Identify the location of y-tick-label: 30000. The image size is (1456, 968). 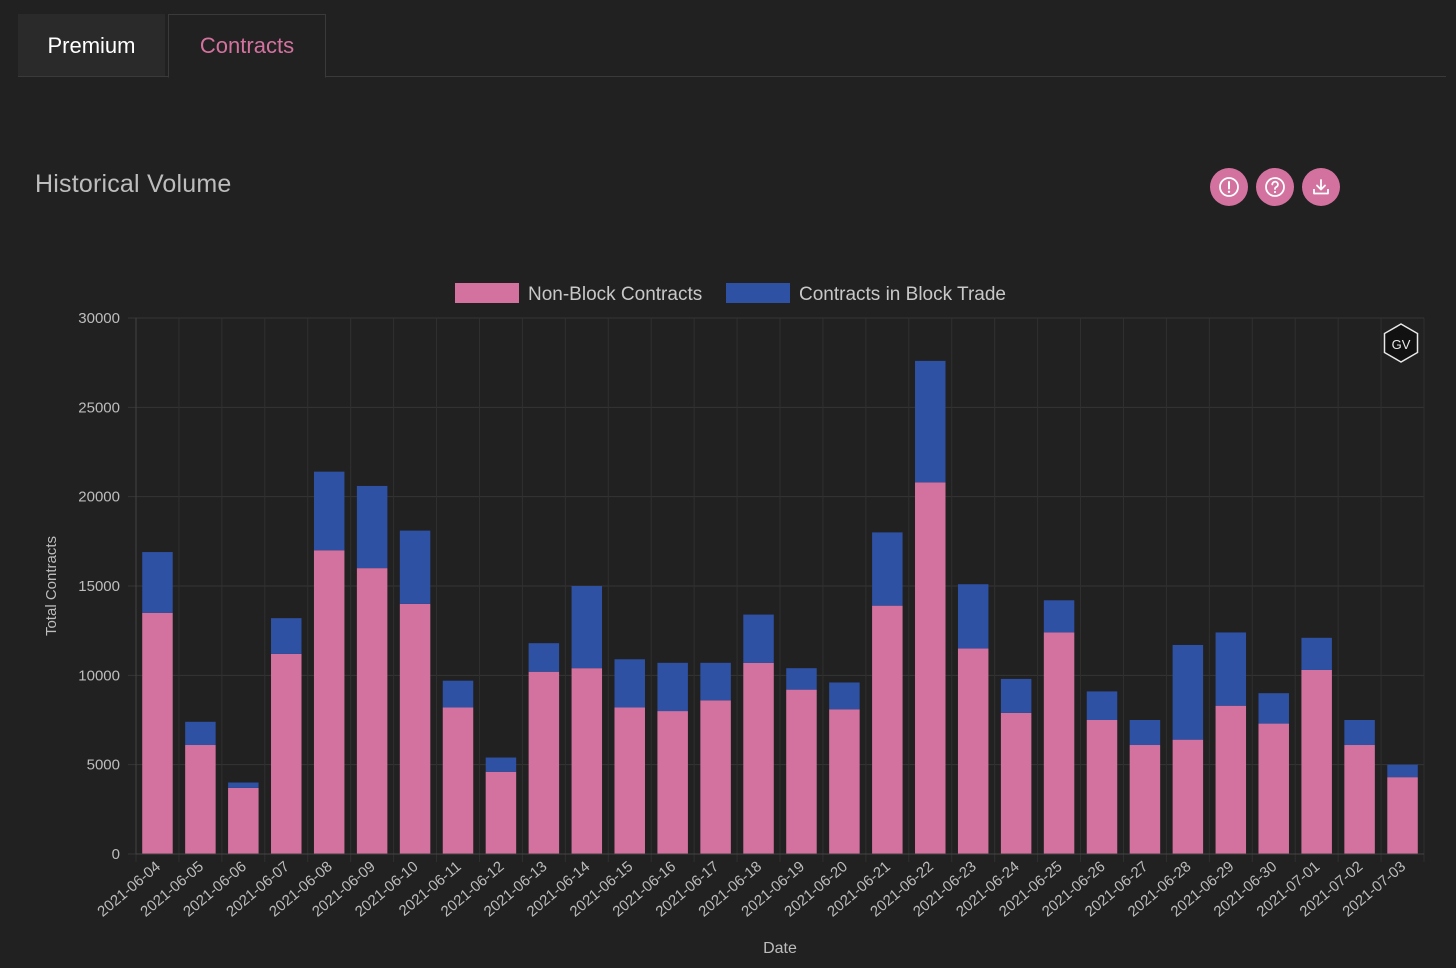
(99, 318).